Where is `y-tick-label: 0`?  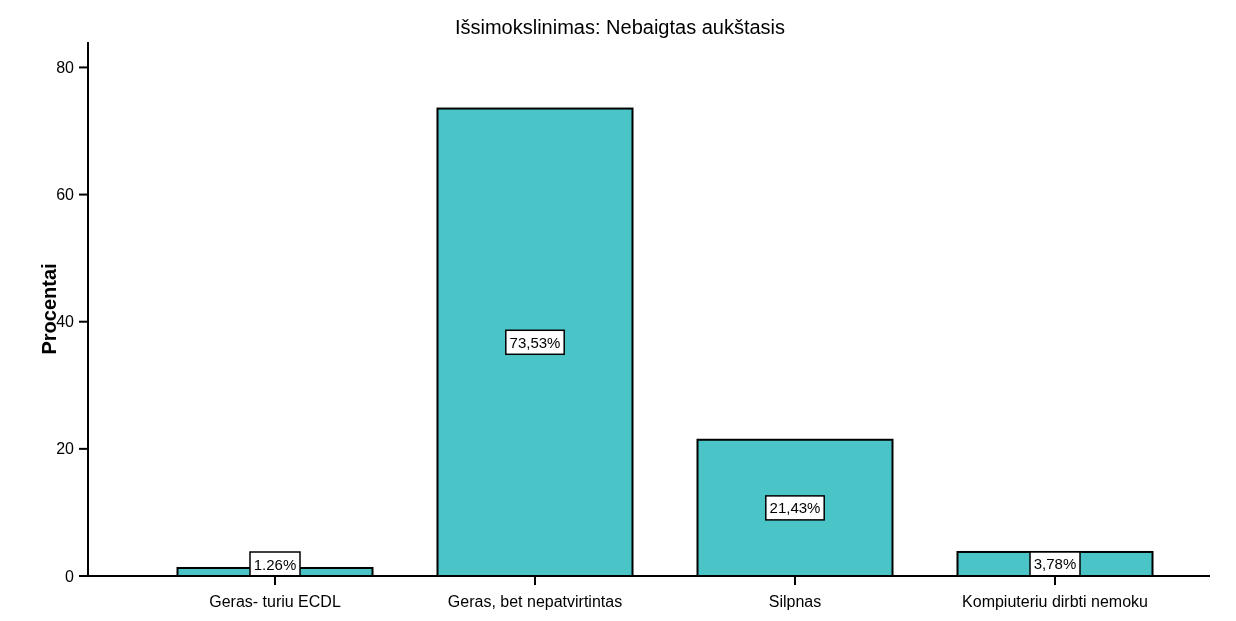 y-tick-label: 0 is located at coordinates (70, 576).